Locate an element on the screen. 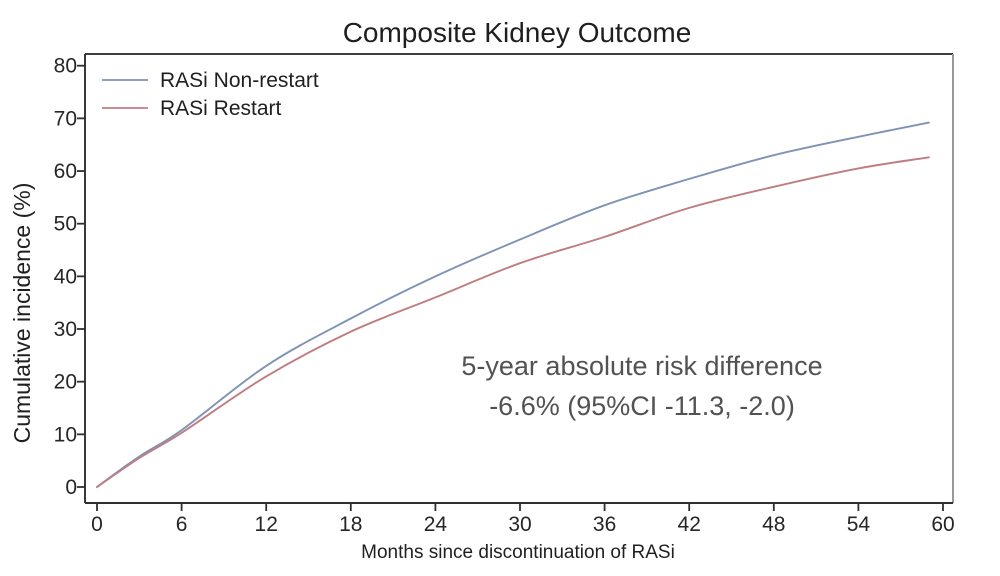 The width and height of the screenshot is (1000, 576). annotation-line-1: 5-year absolute risk difference is located at coordinates (641, 366).